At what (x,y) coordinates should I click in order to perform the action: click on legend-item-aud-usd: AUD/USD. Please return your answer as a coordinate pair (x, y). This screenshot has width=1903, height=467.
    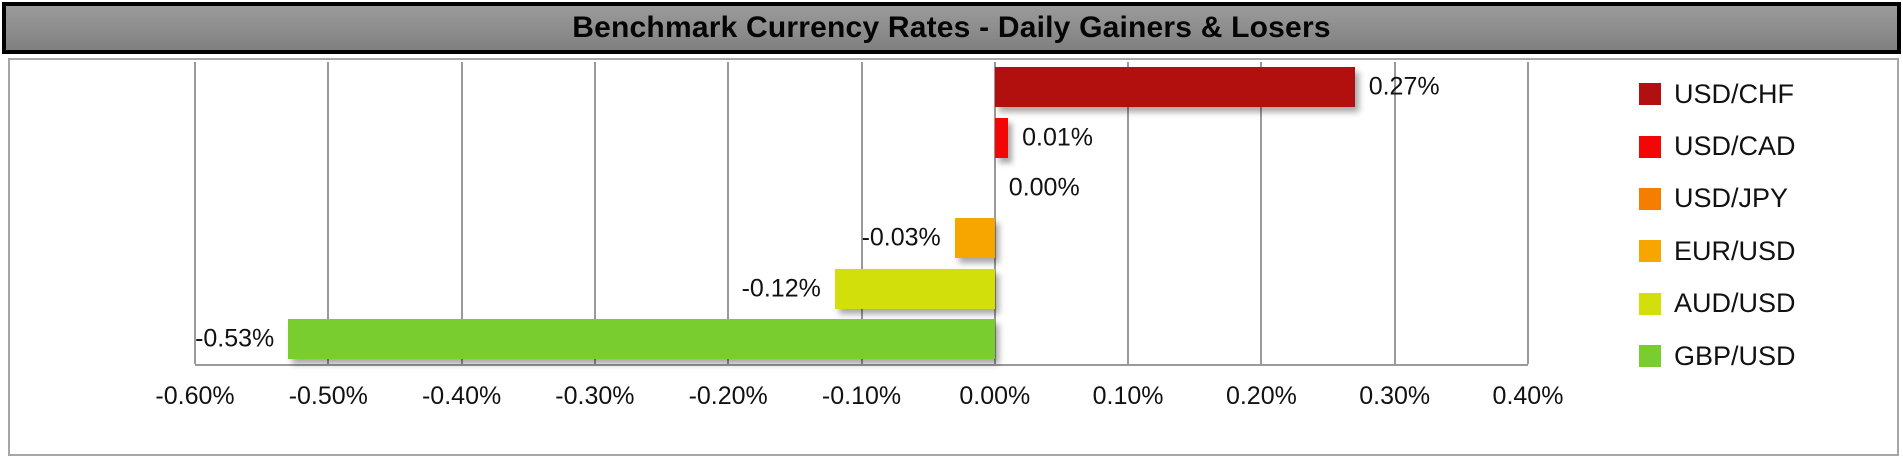
    Looking at the image, I should click on (1717, 304).